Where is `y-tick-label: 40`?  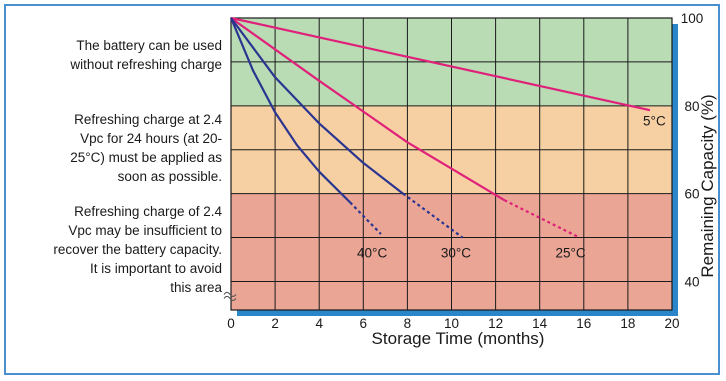 y-tick-label: 40 is located at coordinates (691, 281).